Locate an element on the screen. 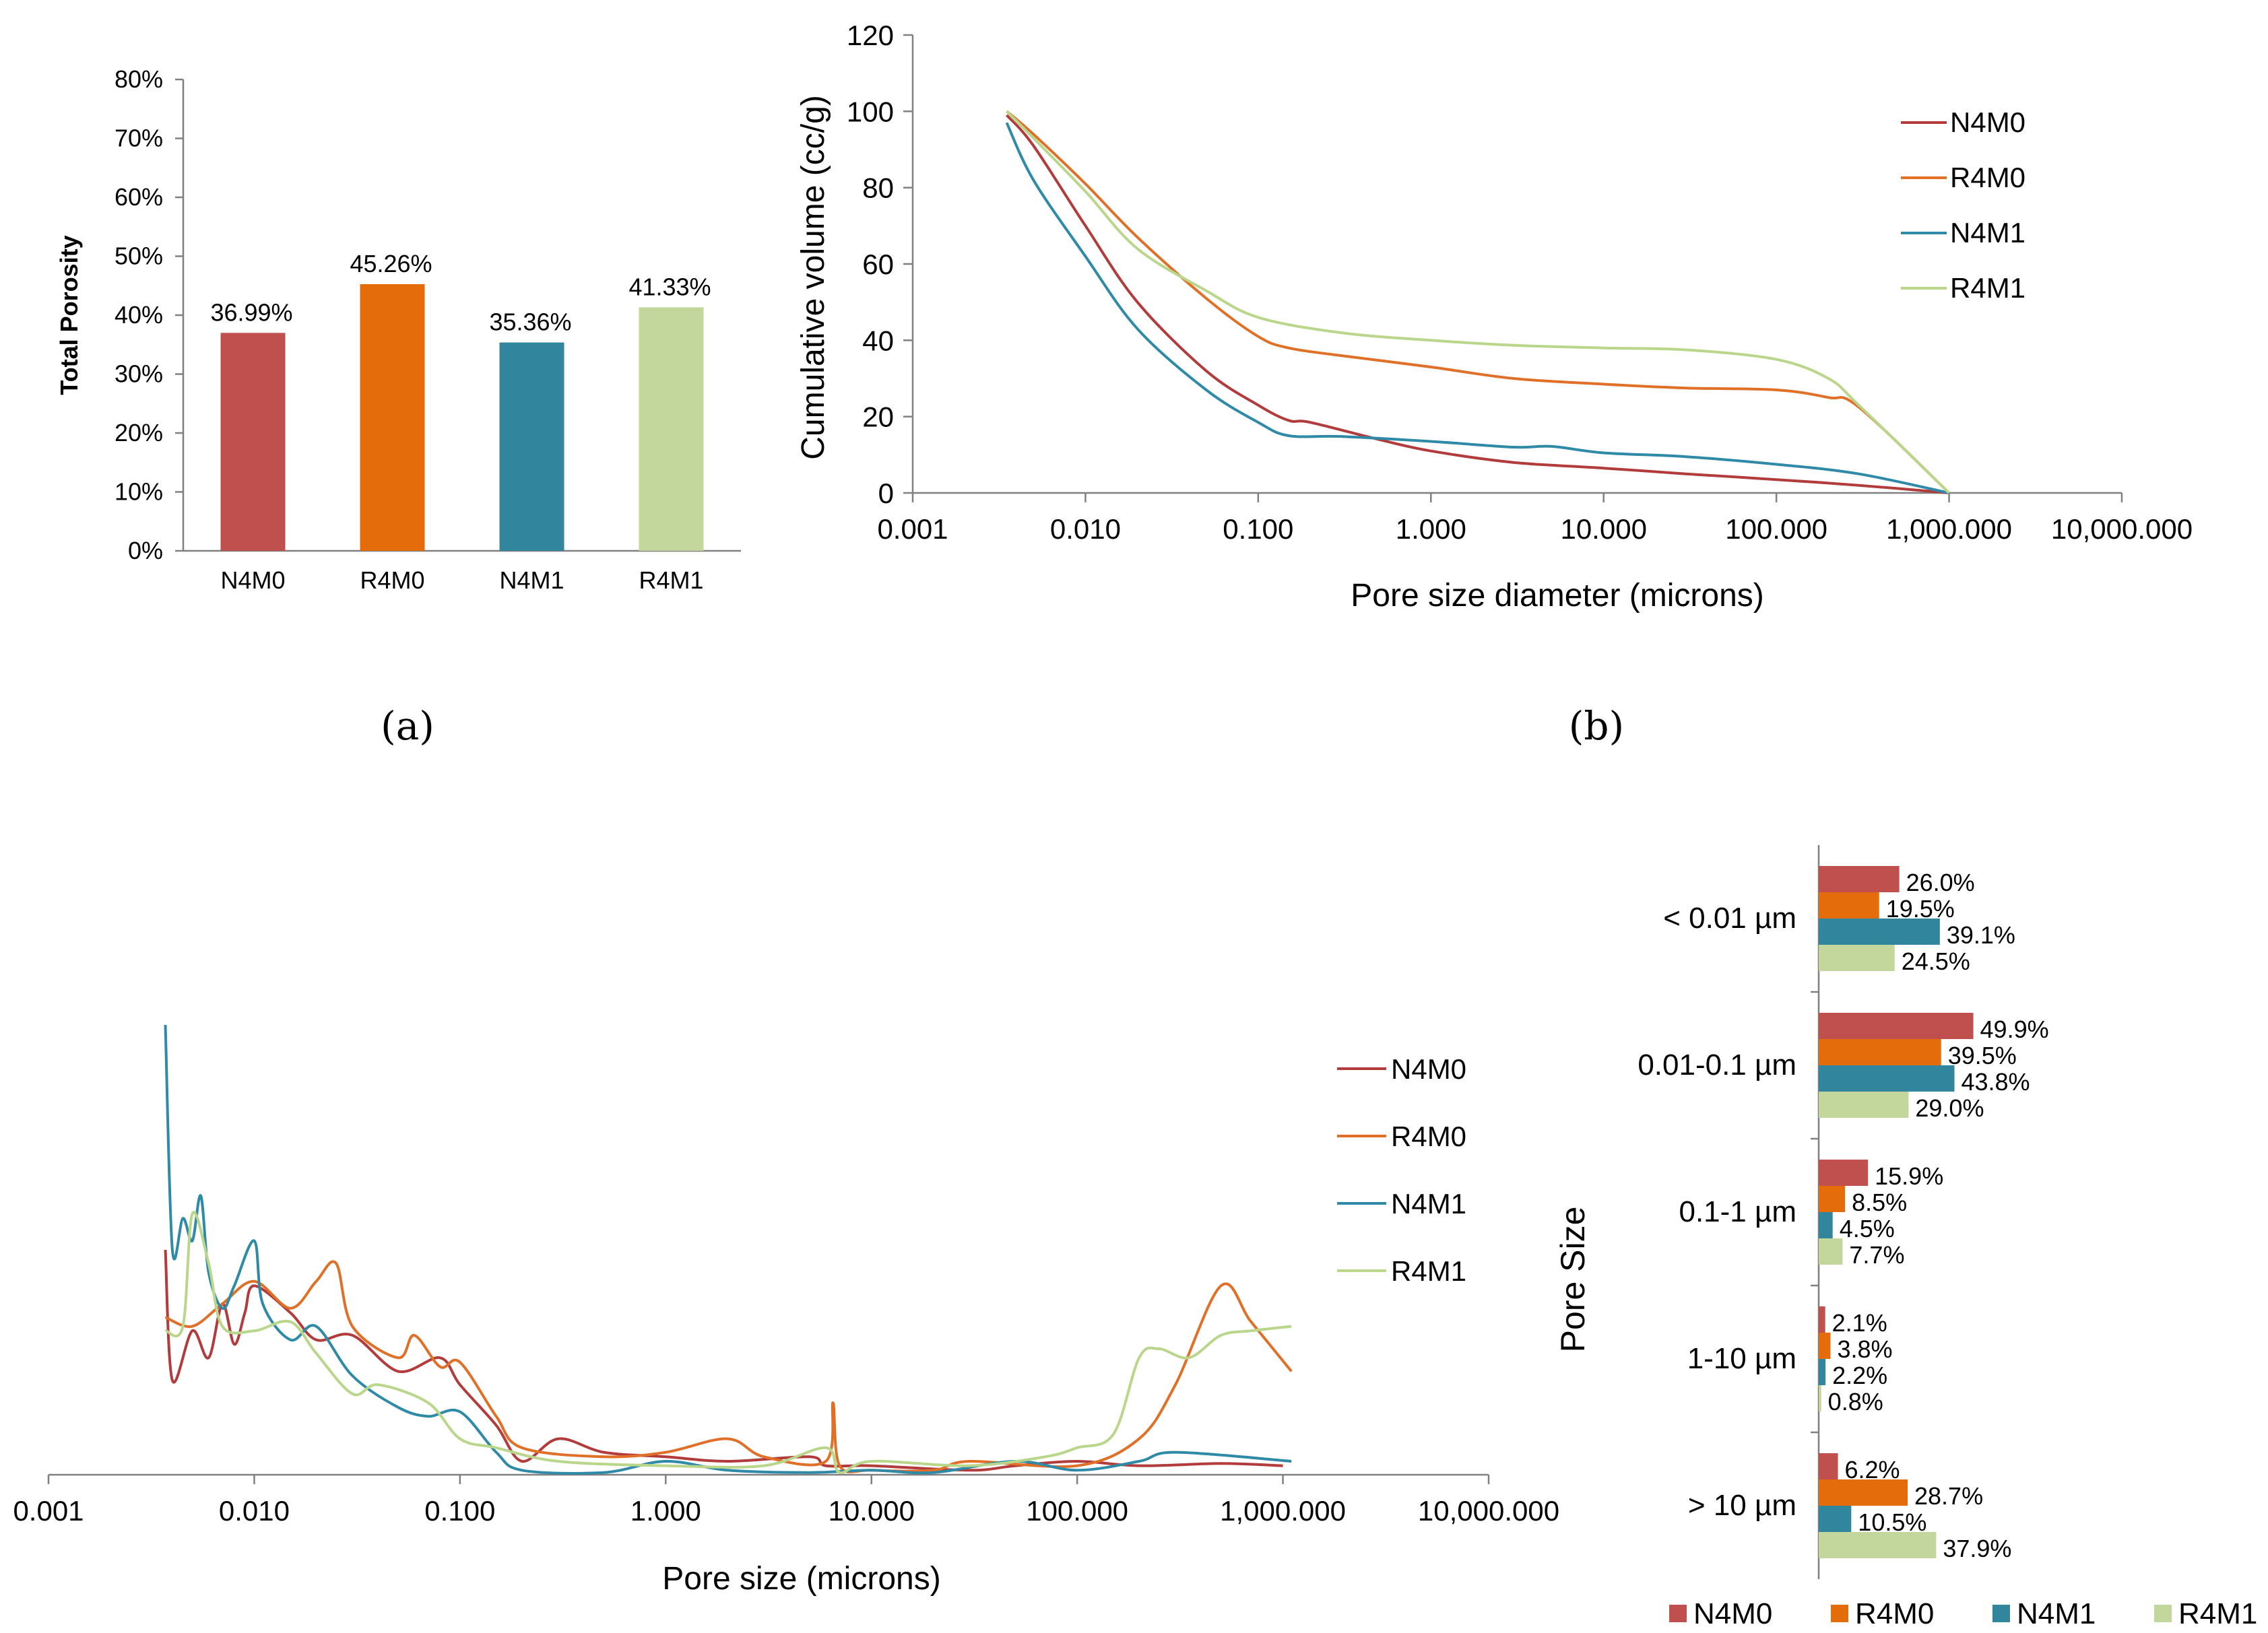 The height and width of the screenshot is (1633, 2268). bar-n4m1 is located at coordinates (531, 446).